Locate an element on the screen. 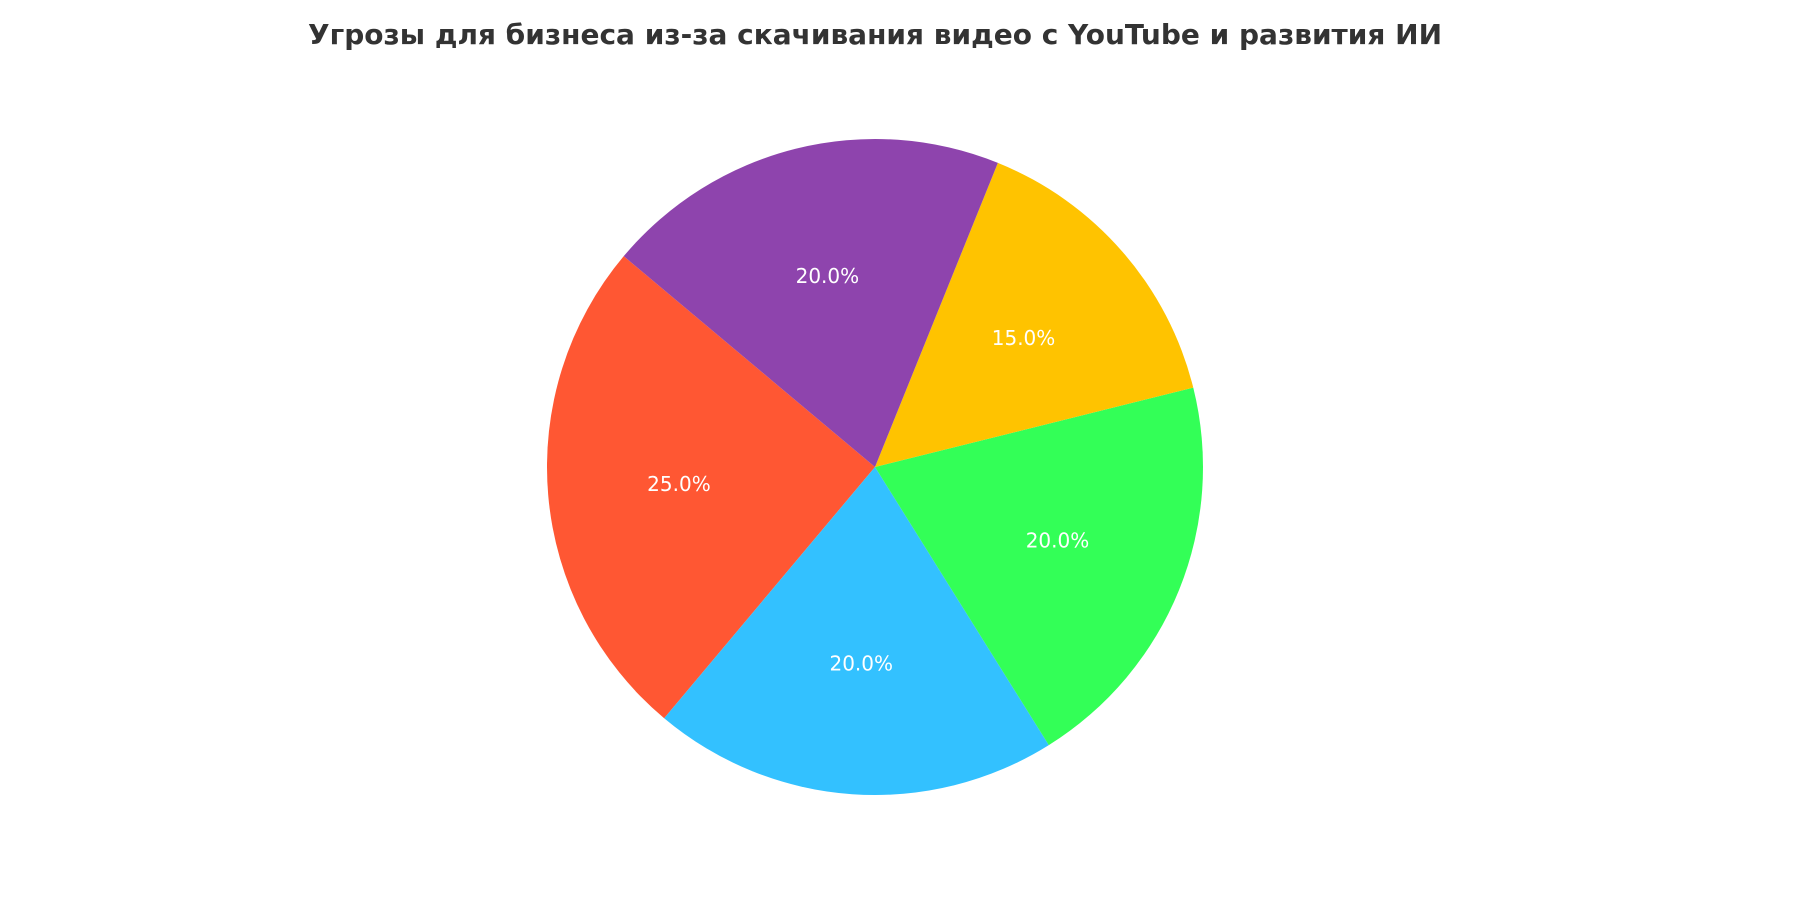  slice-percent-label-0: 25.0% is located at coordinates (679, 484).